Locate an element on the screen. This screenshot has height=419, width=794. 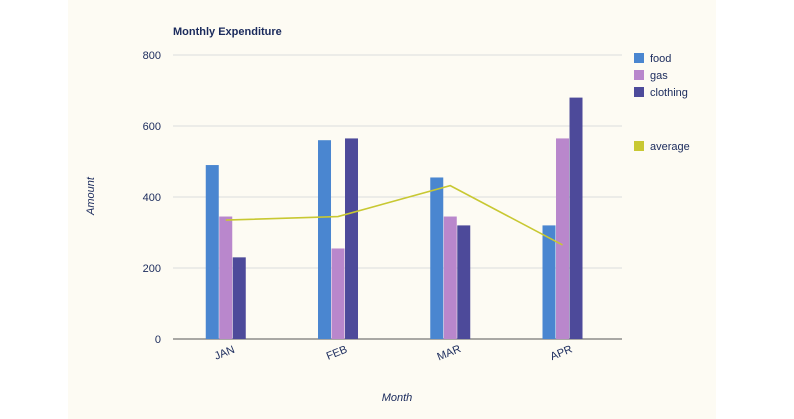
chart-title: Monthly Expenditure is located at coordinates (227, 32).